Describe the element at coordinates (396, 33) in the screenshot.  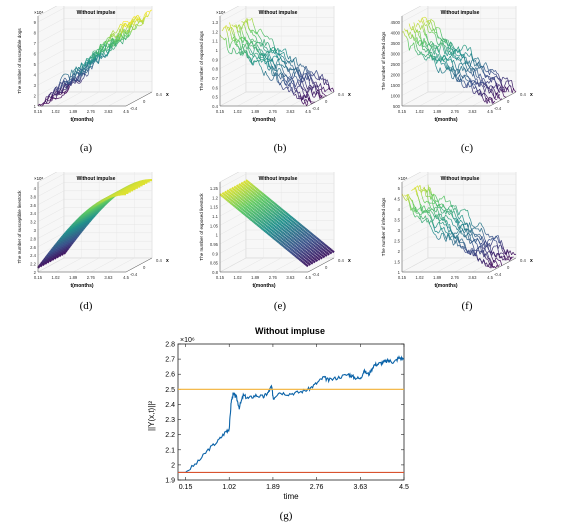
I see `z-tick-label: 4000` at that location.